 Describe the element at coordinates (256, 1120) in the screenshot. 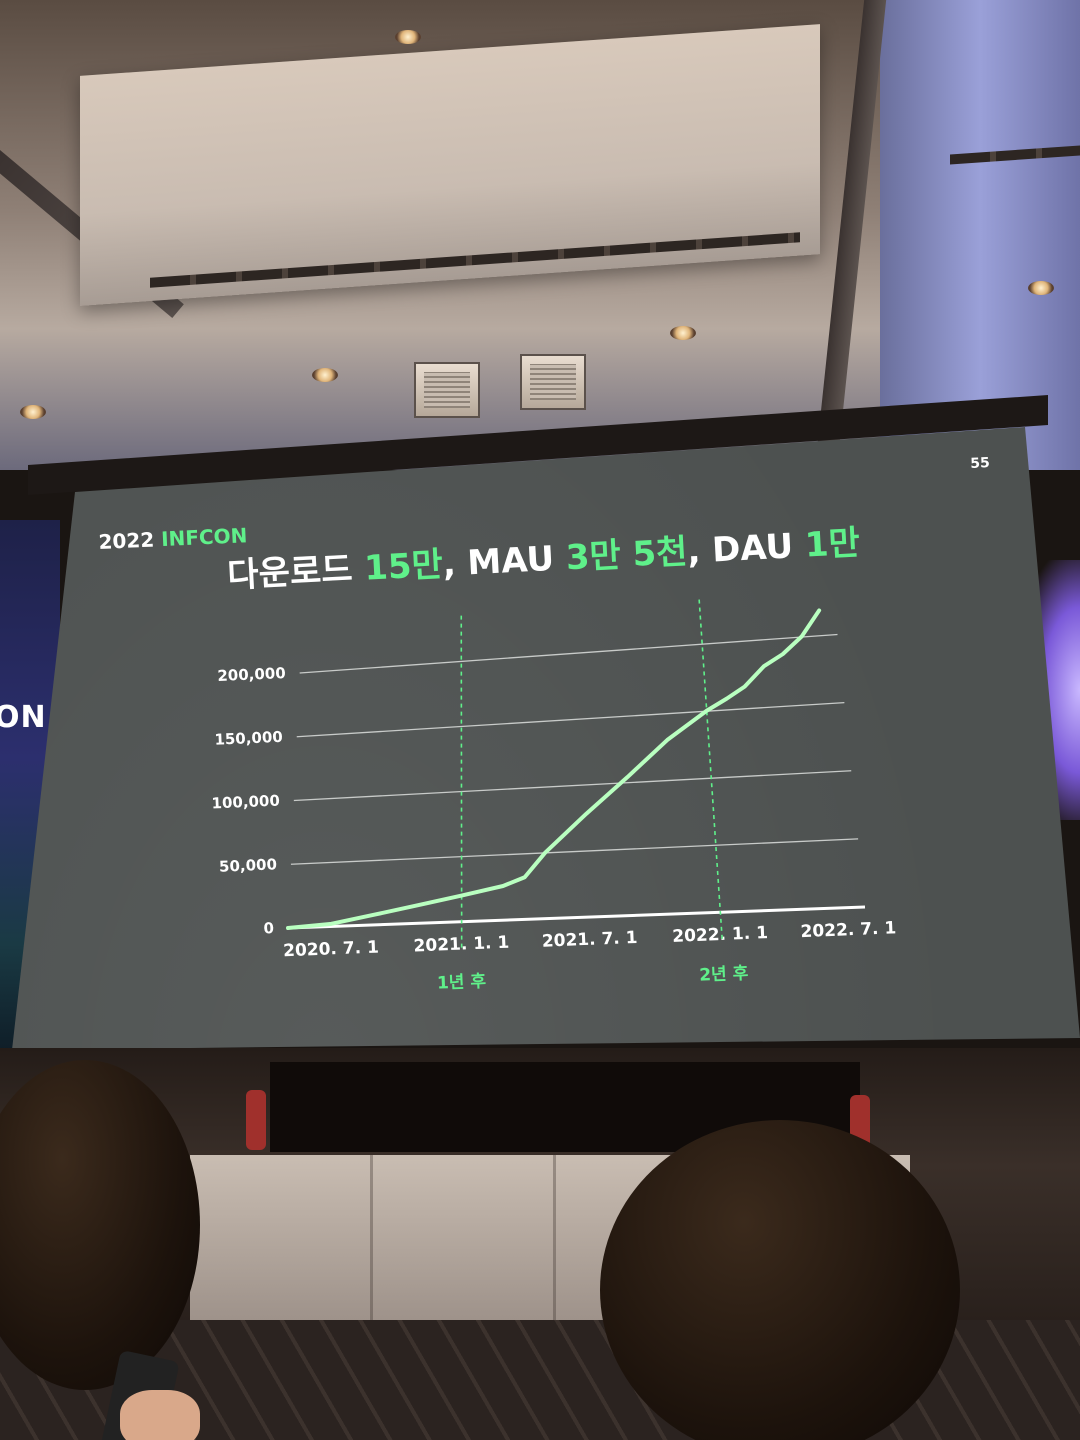

I see `fire-extinguisher` at that location.